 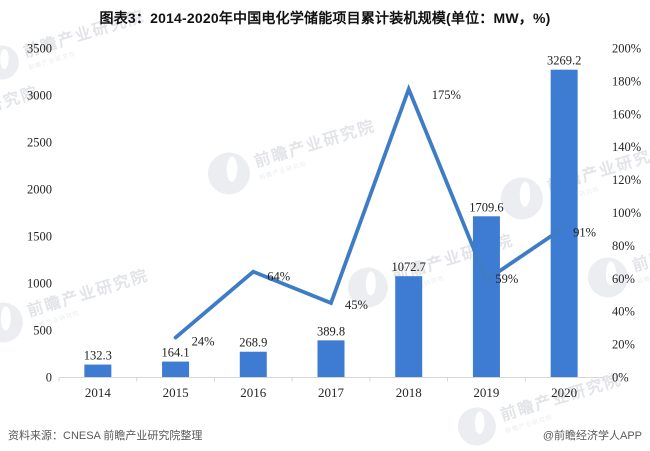 What do you see at coordinates (486, 207) in the screenshot?
I see `bar-value-label: 1709.6` at bounding box center [486, 207].